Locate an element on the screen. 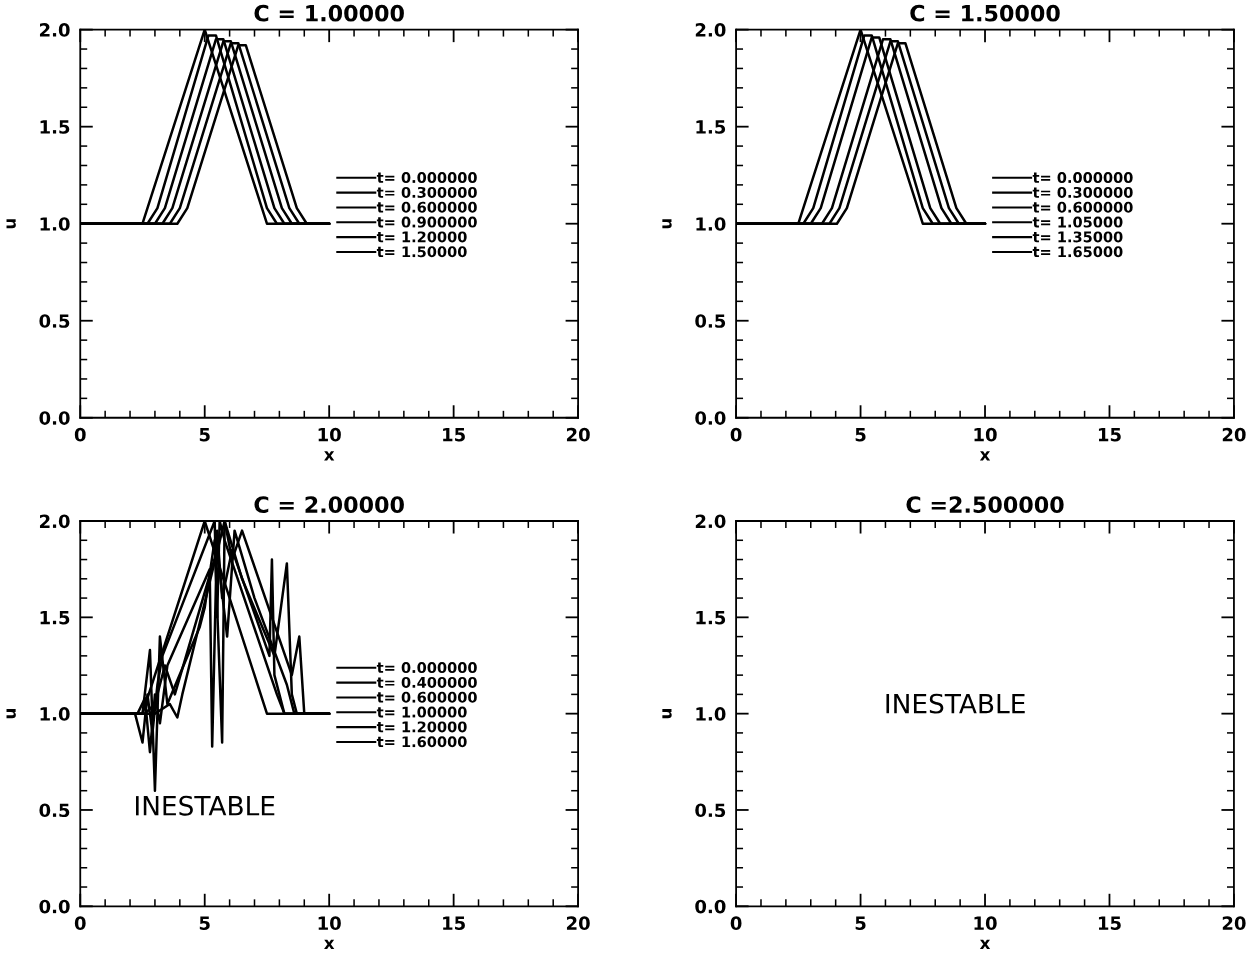 This screenshot has width=1254, height=956. chart-title: C = 1.00000 is located at coordinates (329, 13).